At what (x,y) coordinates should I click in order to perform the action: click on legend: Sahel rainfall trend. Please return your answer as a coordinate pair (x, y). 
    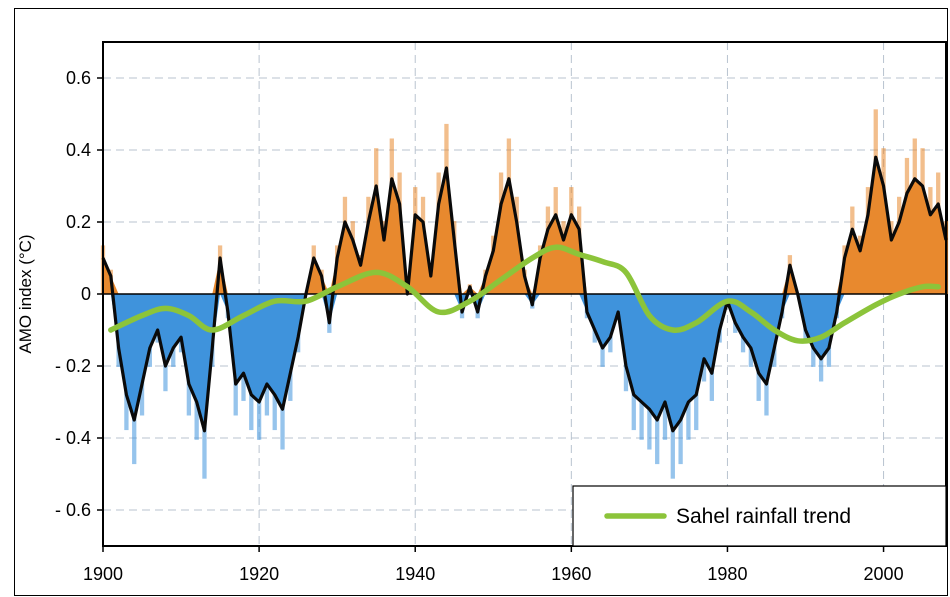
    Looking at the image, I should click on (759, 516).